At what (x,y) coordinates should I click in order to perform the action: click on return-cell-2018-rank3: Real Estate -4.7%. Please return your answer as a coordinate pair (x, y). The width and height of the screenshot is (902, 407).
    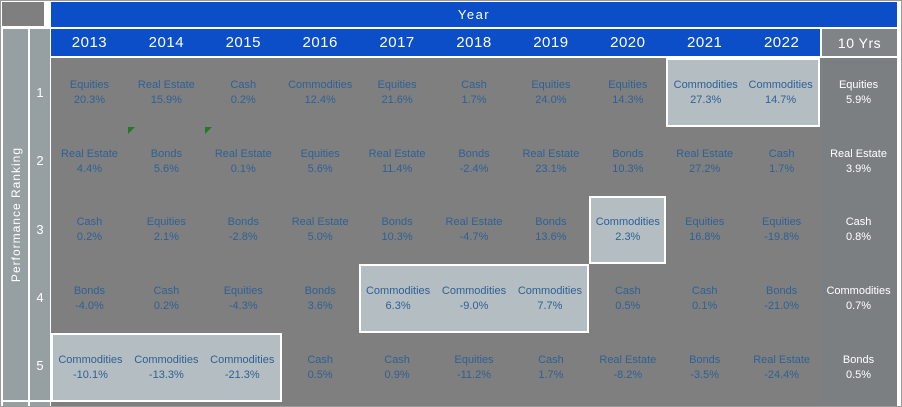
    Looking at the image, I should click on (474, 230).